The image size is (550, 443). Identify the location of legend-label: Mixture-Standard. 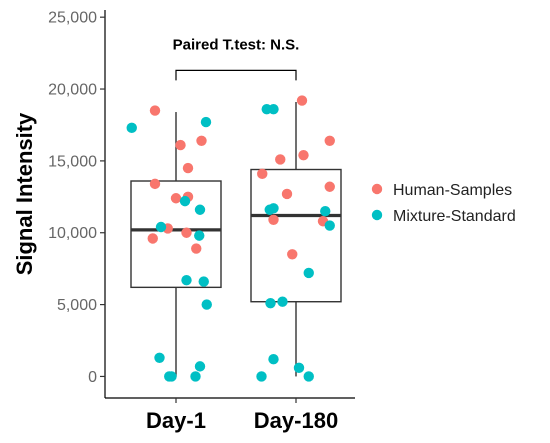
(454, 216).